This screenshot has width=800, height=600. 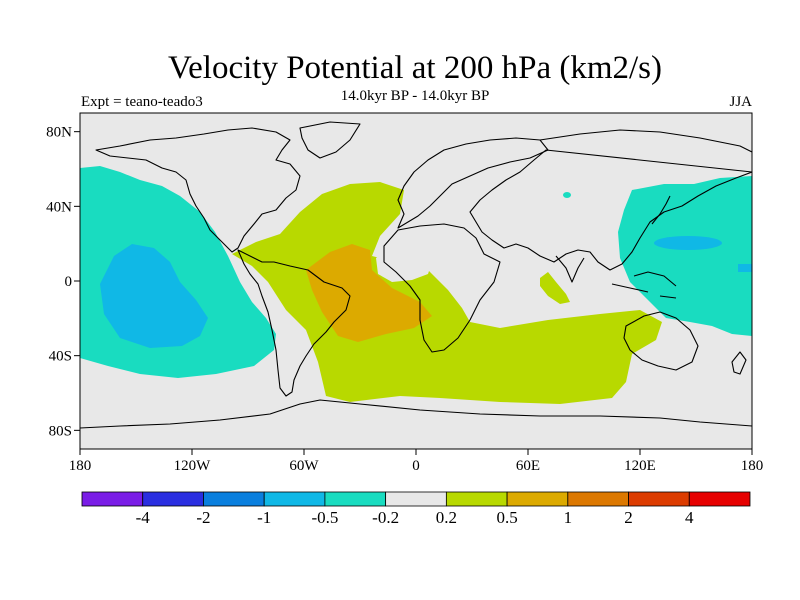 What do you see at coordinates (661, 210) in the screenshot?
I see `japan-coastline` at bounding box center [661, 210].